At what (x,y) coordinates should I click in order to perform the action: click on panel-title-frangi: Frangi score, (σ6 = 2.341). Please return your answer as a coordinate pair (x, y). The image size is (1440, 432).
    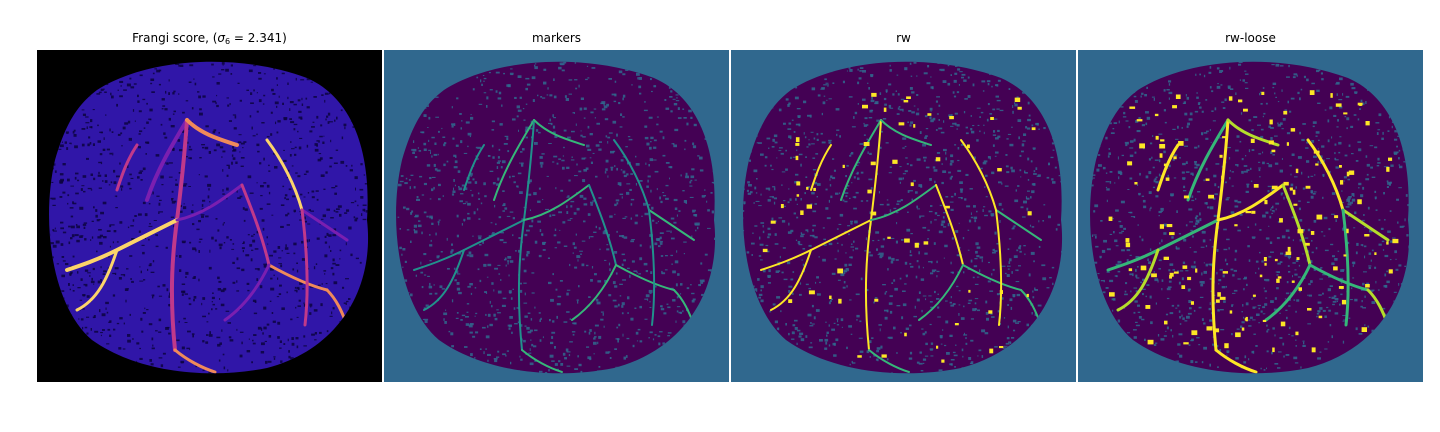
    Looking at the image, I should click on (209, 38).